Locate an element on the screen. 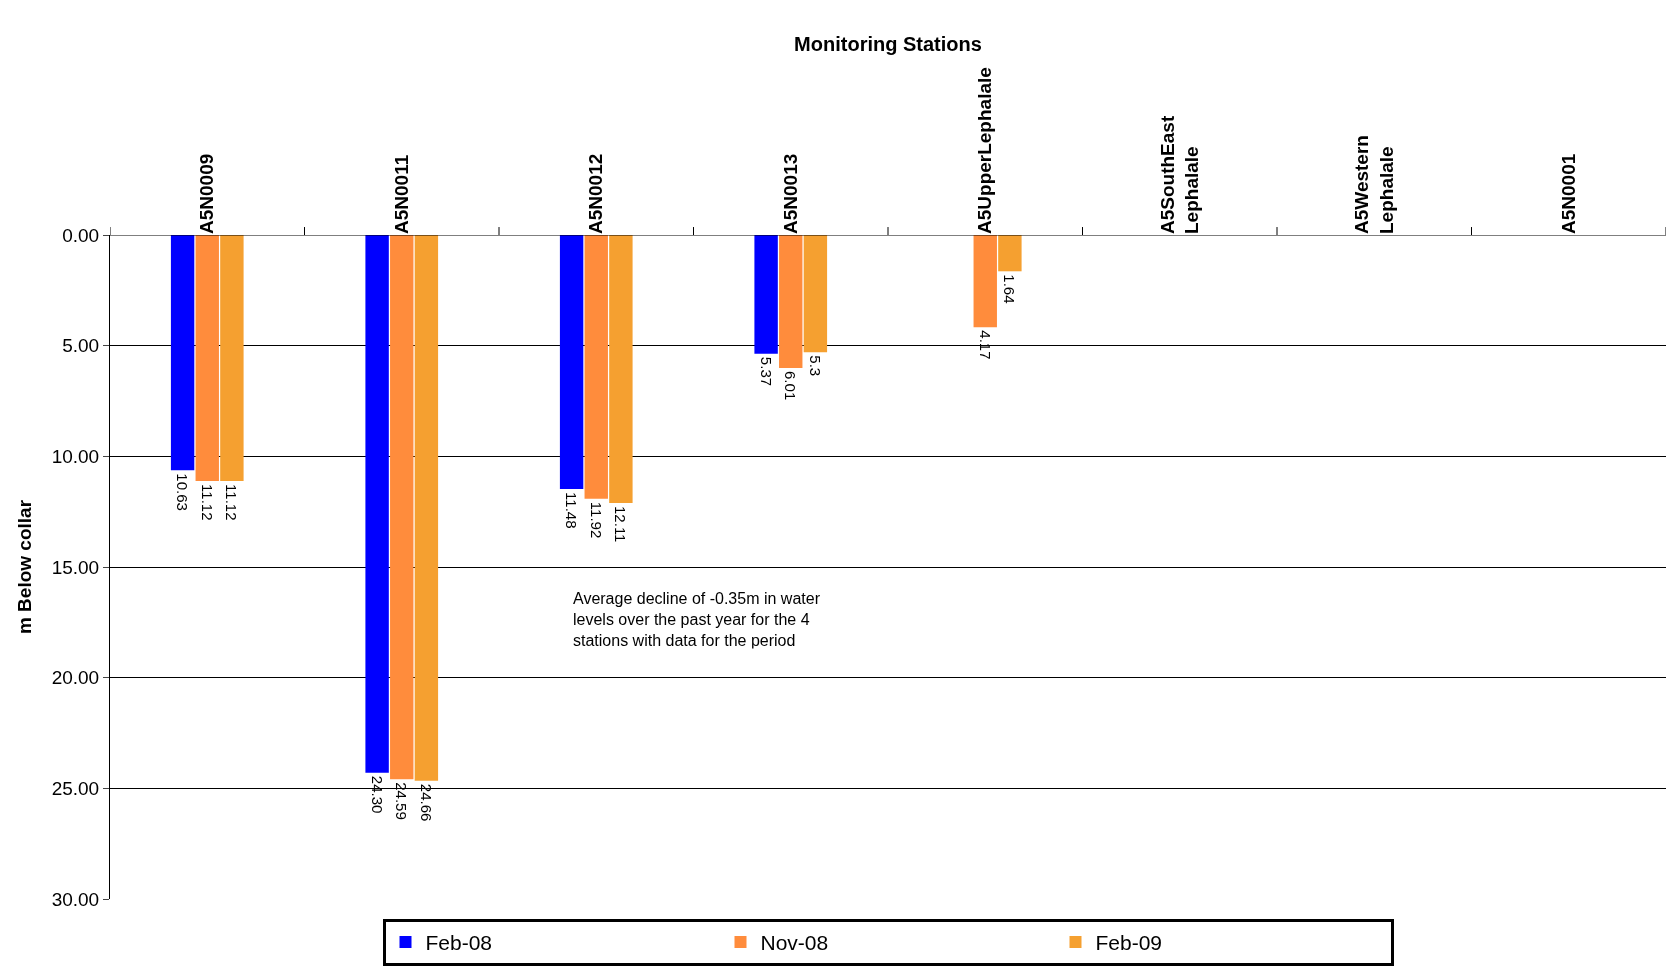  y-tick-label: 30.00 is located at coordinates (75, 899).